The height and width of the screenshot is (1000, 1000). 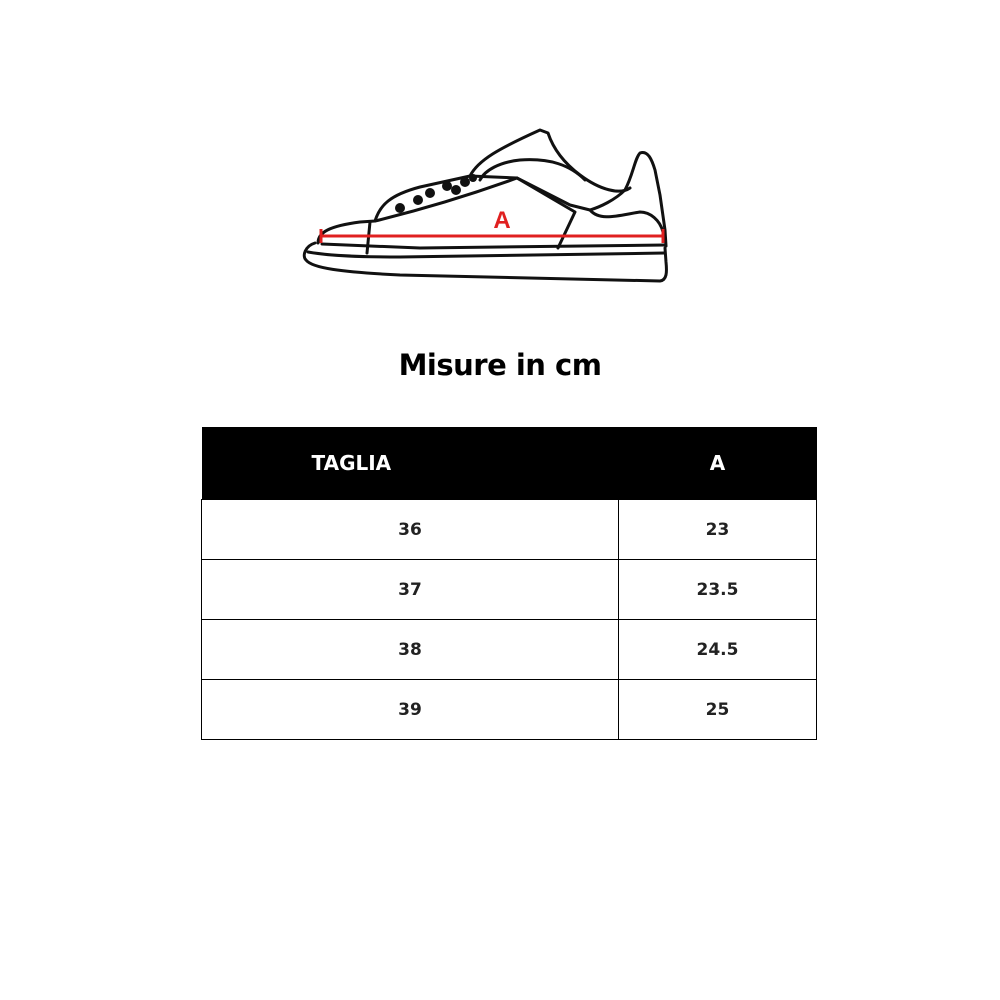 I want to click on table-row: 37 23.5, so click(x=509, y=589).